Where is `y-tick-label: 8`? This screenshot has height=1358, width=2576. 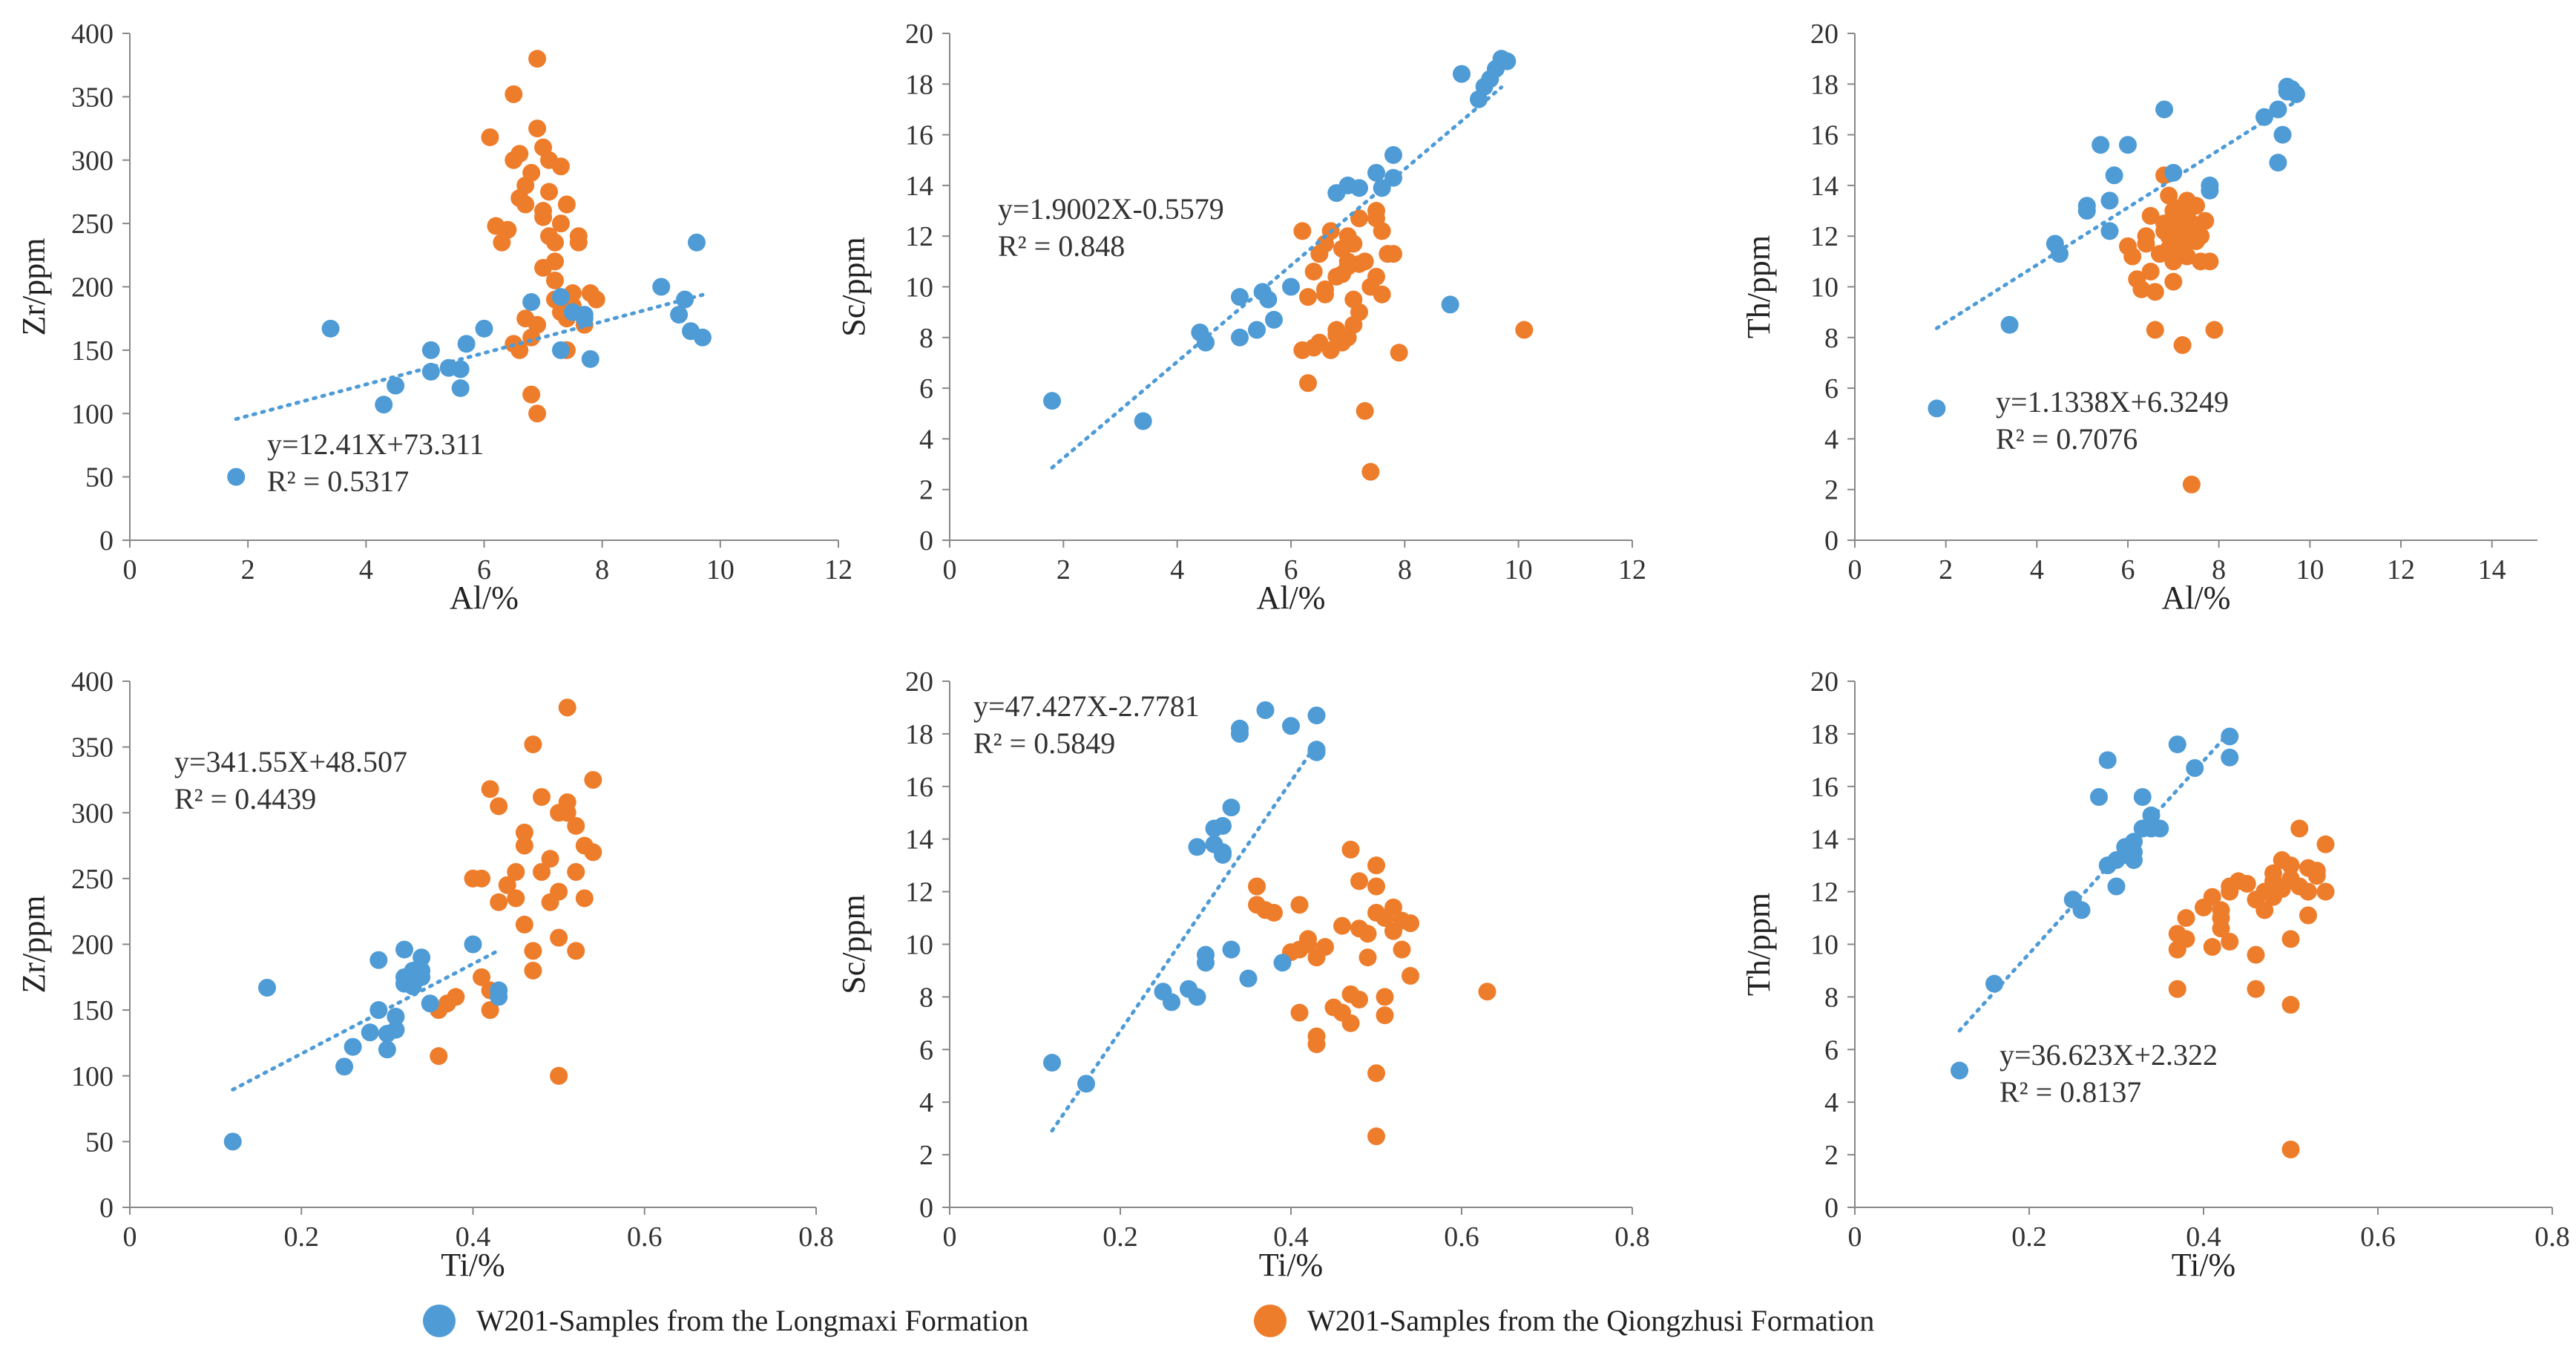 y-tick-label: 8 is located at coordinates (926, 997).